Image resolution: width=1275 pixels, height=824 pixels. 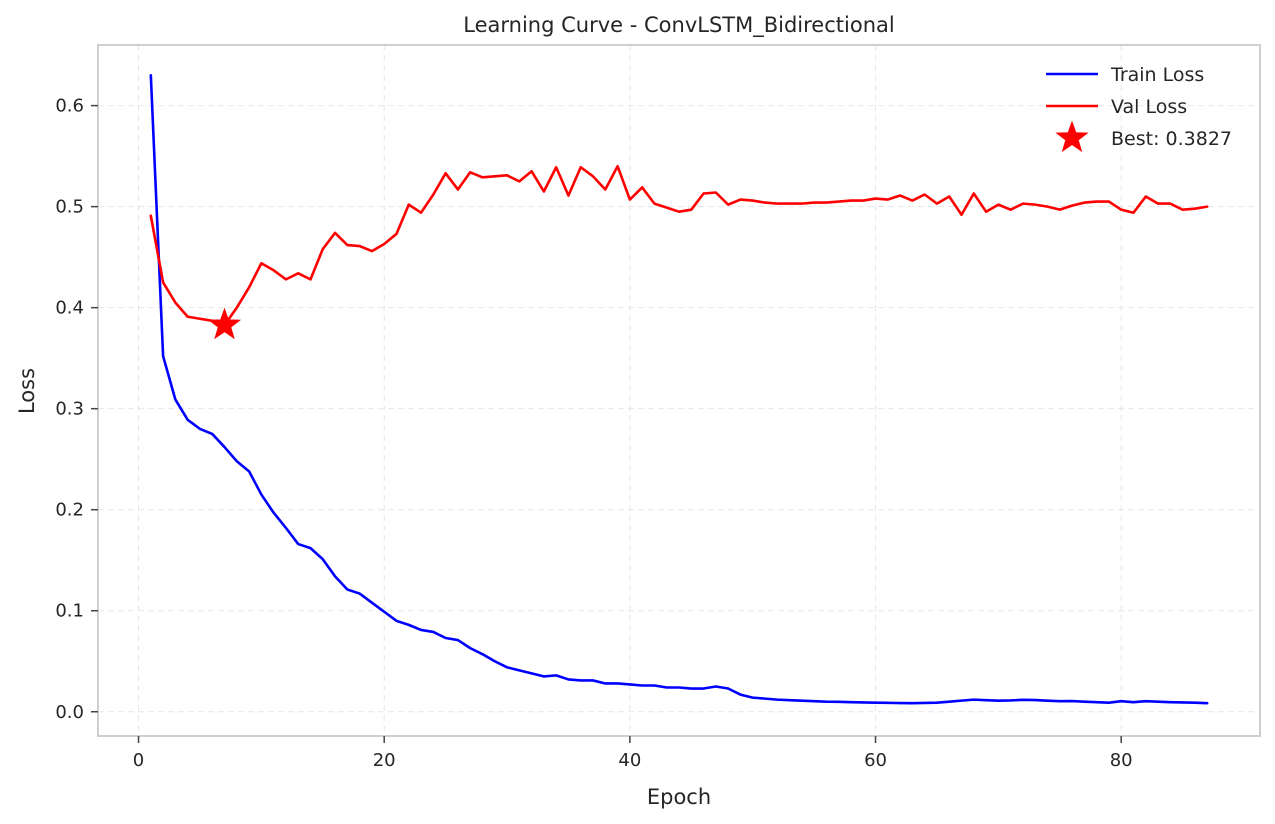 I want to click on x-tick-label: 0, so click(x=138, y=760).